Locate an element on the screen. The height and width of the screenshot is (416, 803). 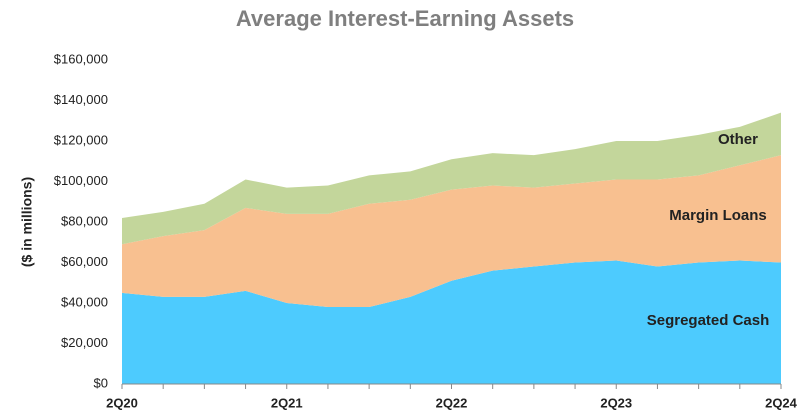
y-tick-label: $120,000 is located at coordinates (81, 139).